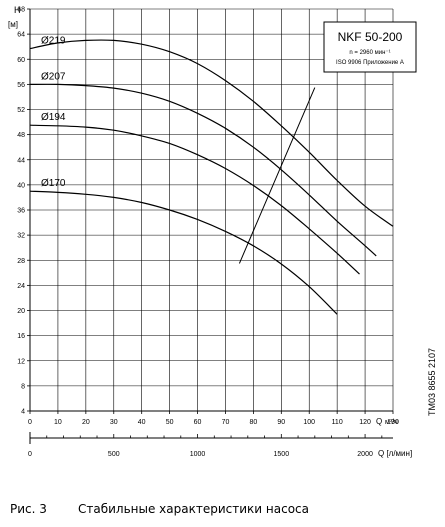 The width and height of the screenshot is (445, 527). Describe the element at coordinates (395, 453) in the screenshot. I see `x2-axis-label: Q [л/мин]` at that location.